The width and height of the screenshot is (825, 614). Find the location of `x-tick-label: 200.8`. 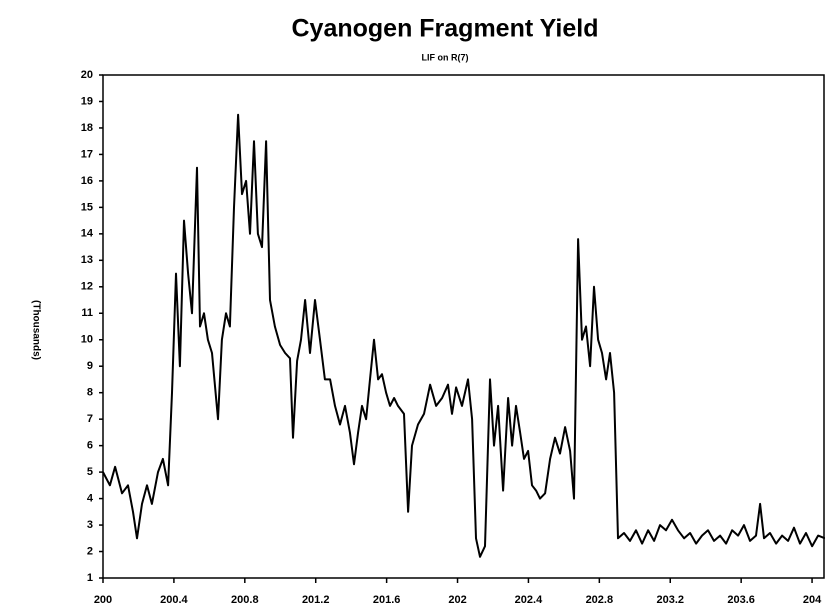

x-tick-label: 200.8 is located at coordinates (245, 600).